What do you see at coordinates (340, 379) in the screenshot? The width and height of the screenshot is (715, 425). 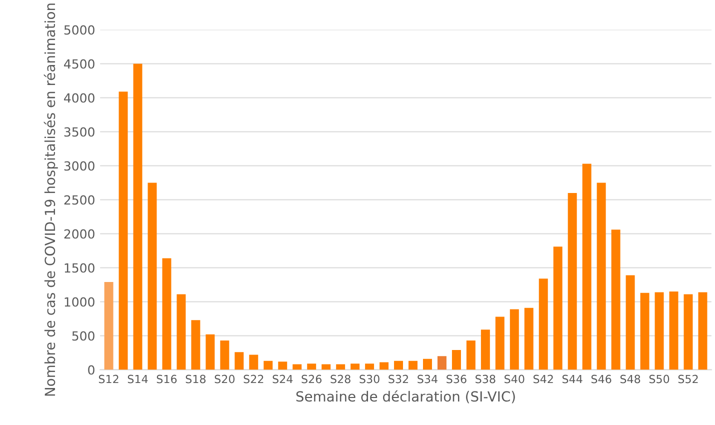 I see `x-tick-label: S28` at bounding box center [340, 379].